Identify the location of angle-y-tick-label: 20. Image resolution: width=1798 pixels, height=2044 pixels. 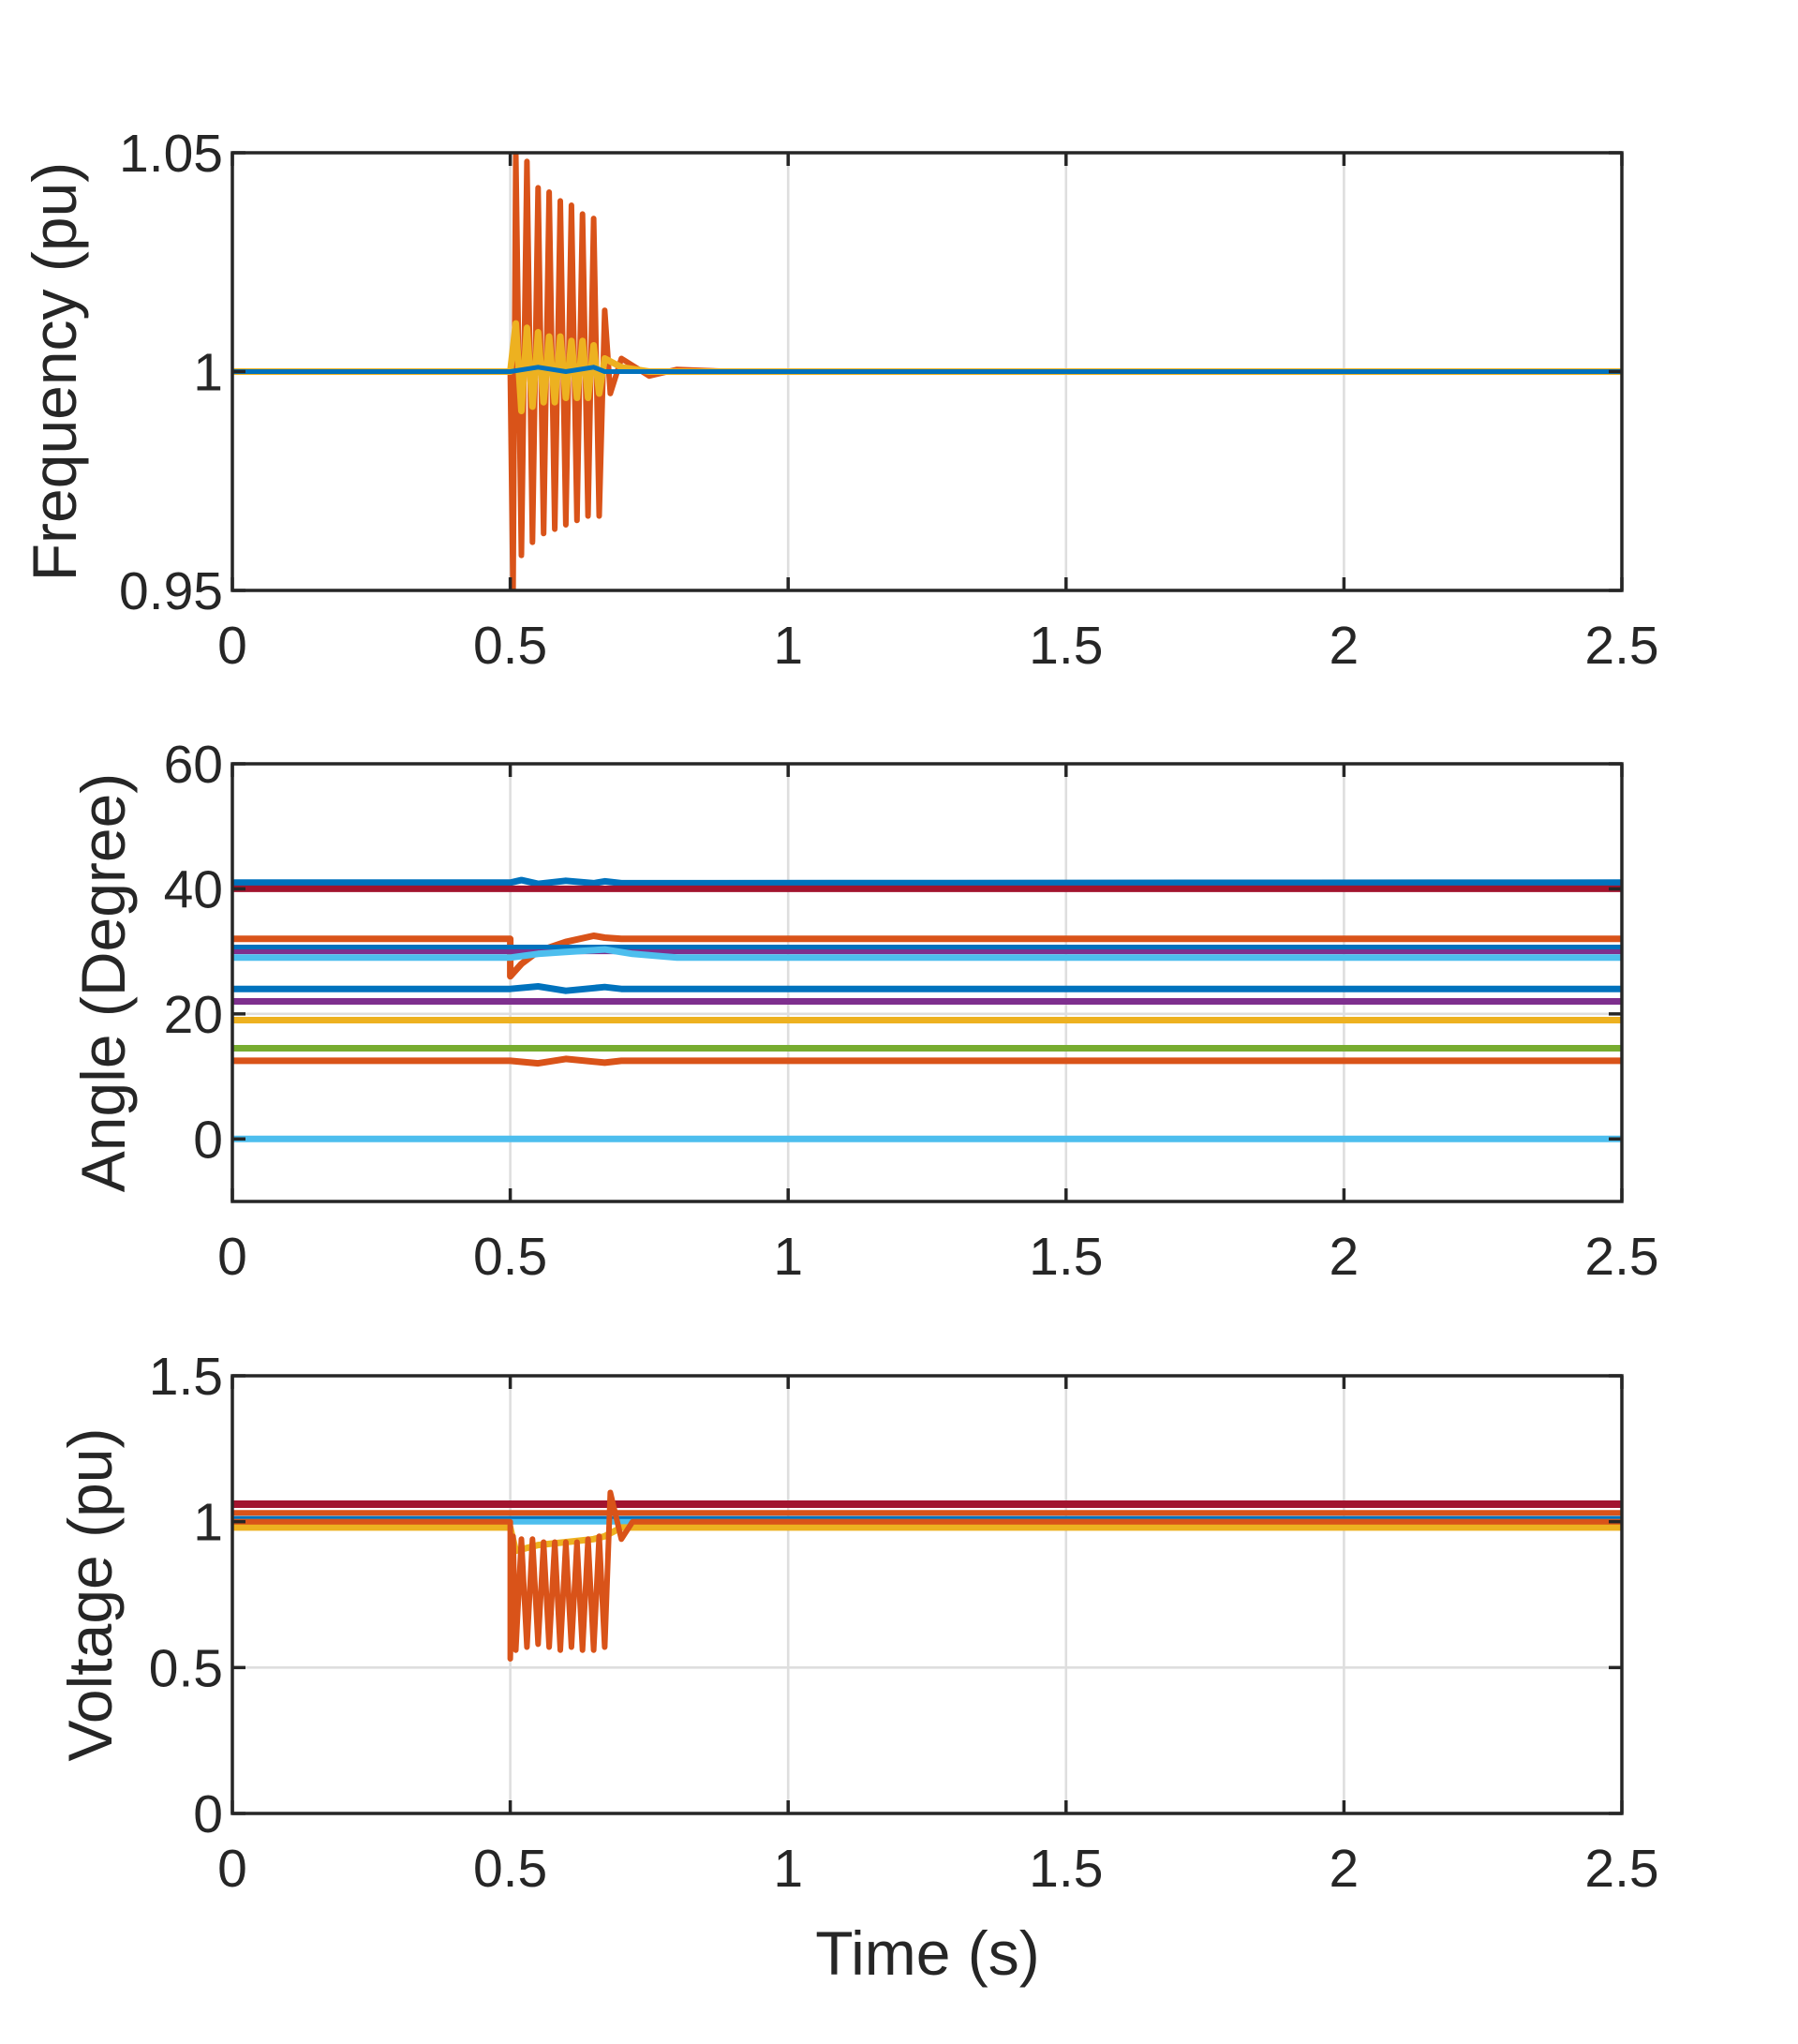
(193, 1015).